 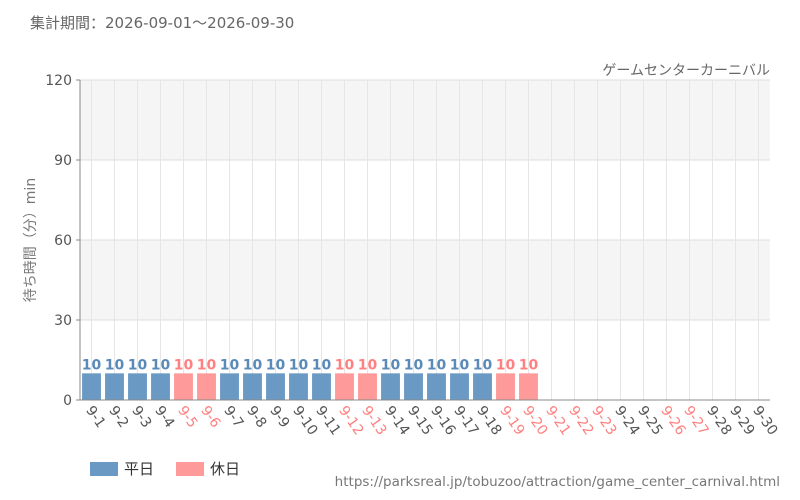 I want to click on x-tick-label: 9-13, so click(x=373, y=420).